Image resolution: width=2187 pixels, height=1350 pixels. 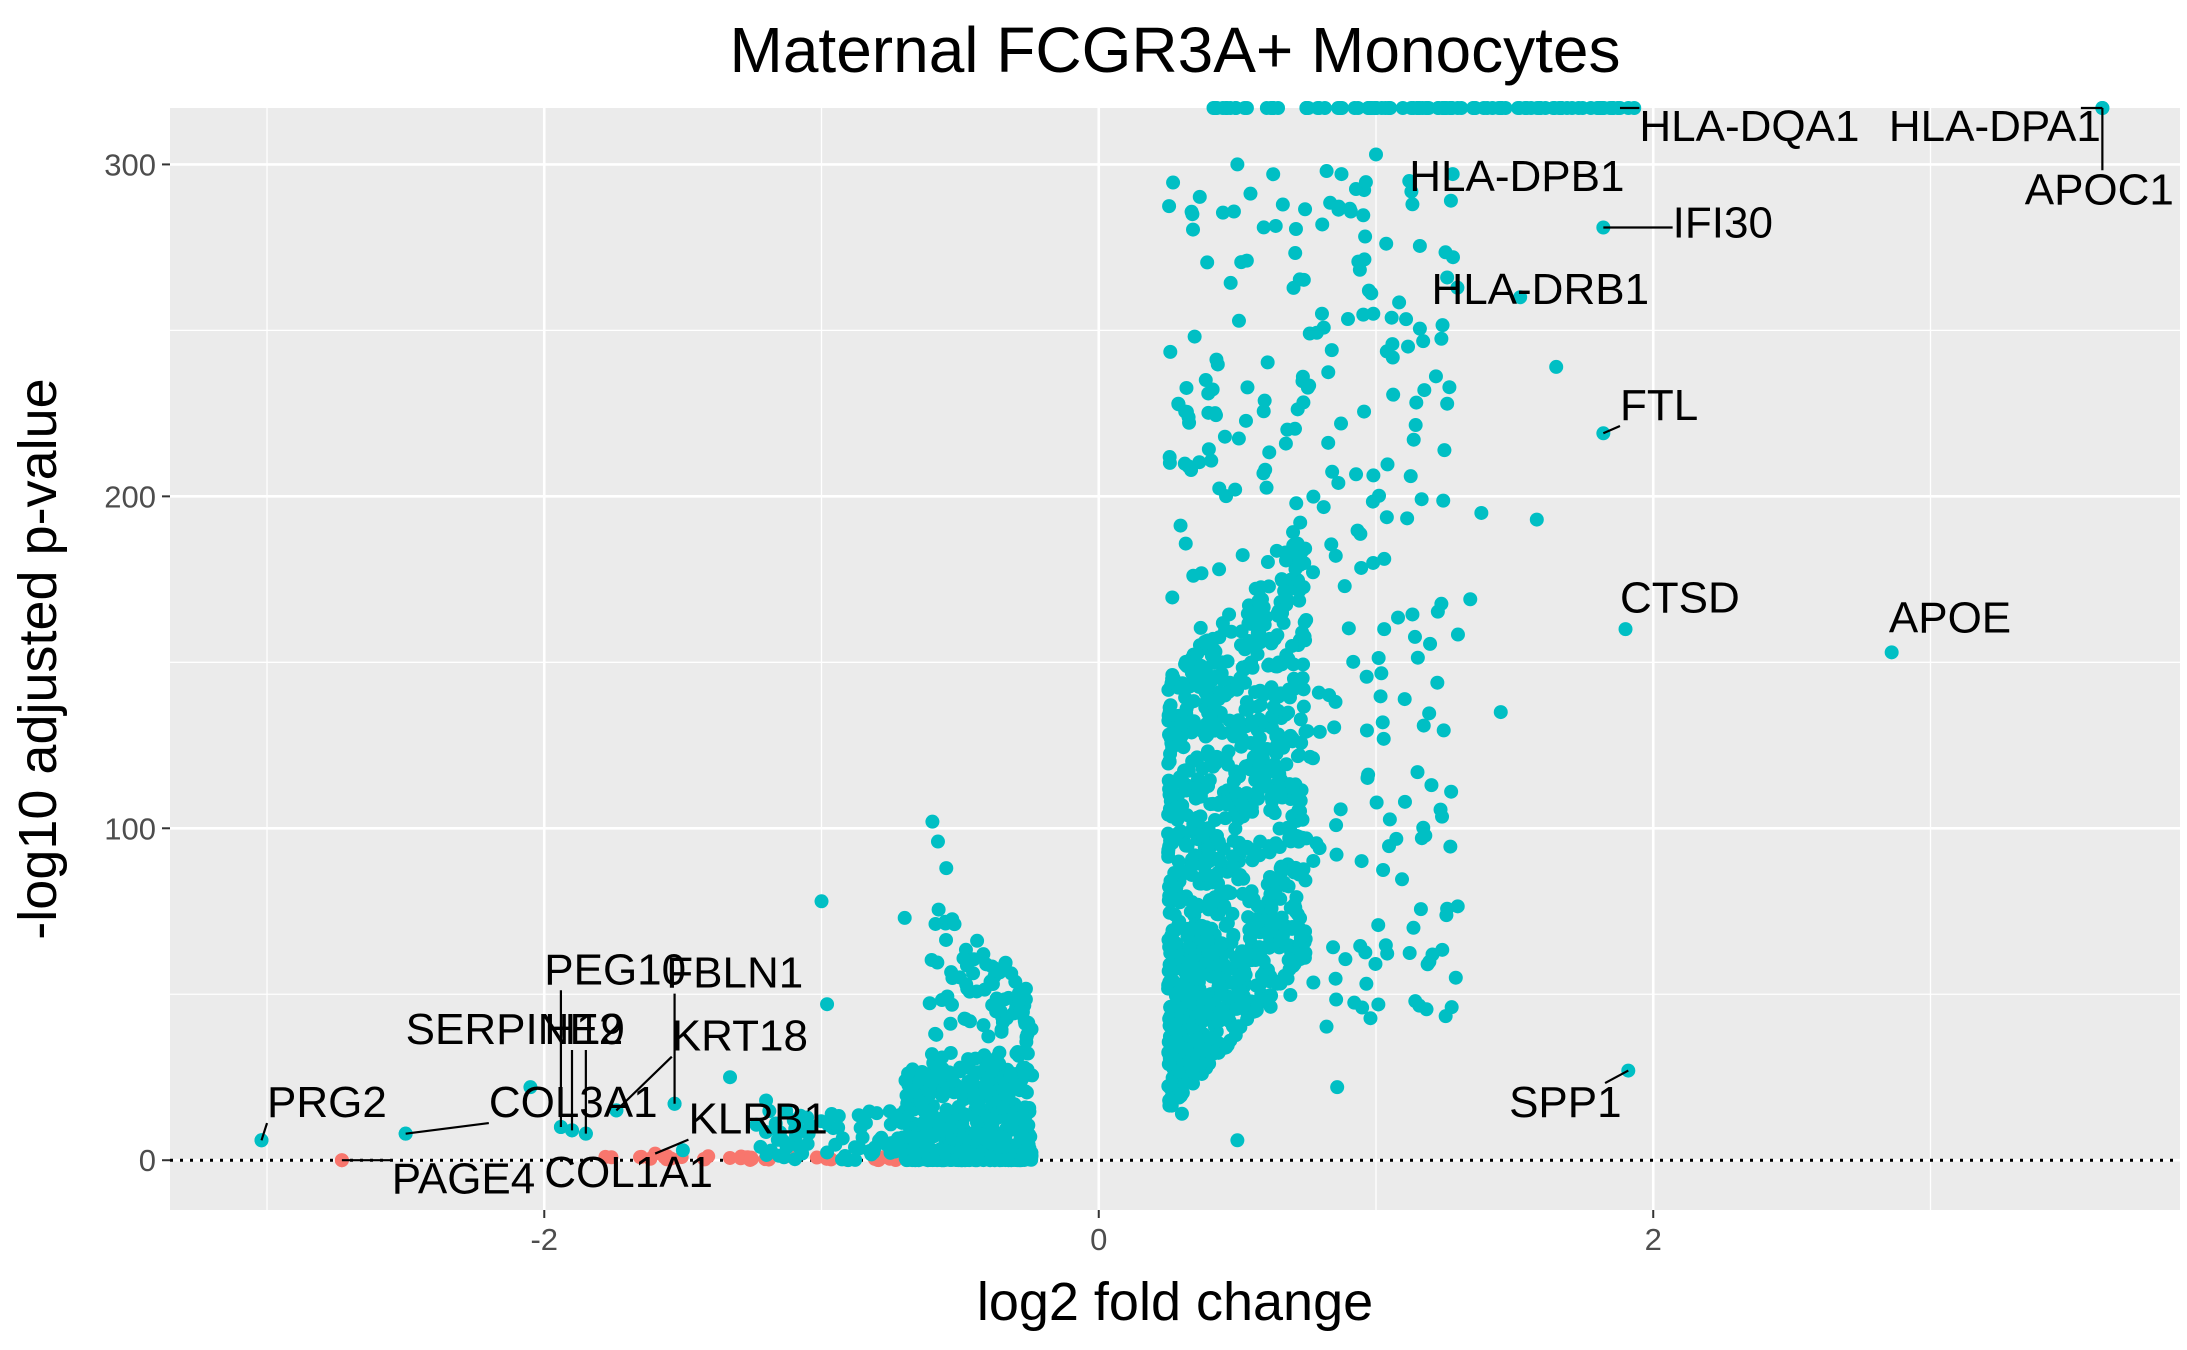 What do you see at coordinates (137, 662) in the screenshot?
I see `y-axis-ticks: 0 100 200 300` at bounding box center [137, 662].